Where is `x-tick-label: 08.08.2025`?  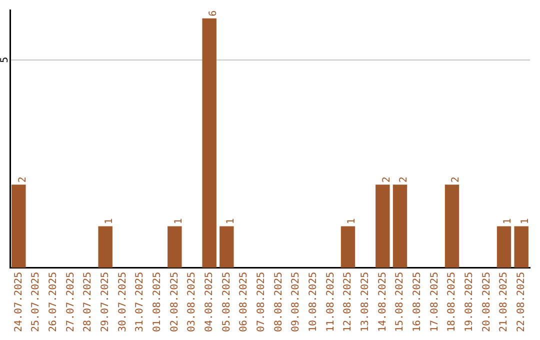
x-tick-label: 08.08.2025 is located at coordinates (278, 302).